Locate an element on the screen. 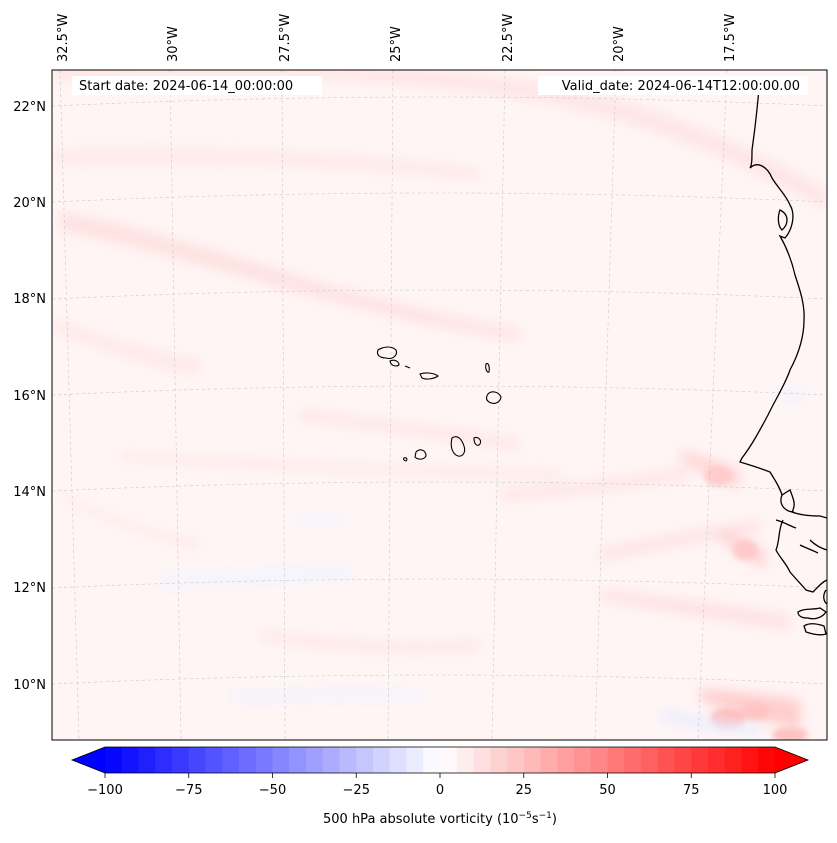 The image size is (837, 843). colorbar-tick-label: 50 is located at coordinates (607, 790).